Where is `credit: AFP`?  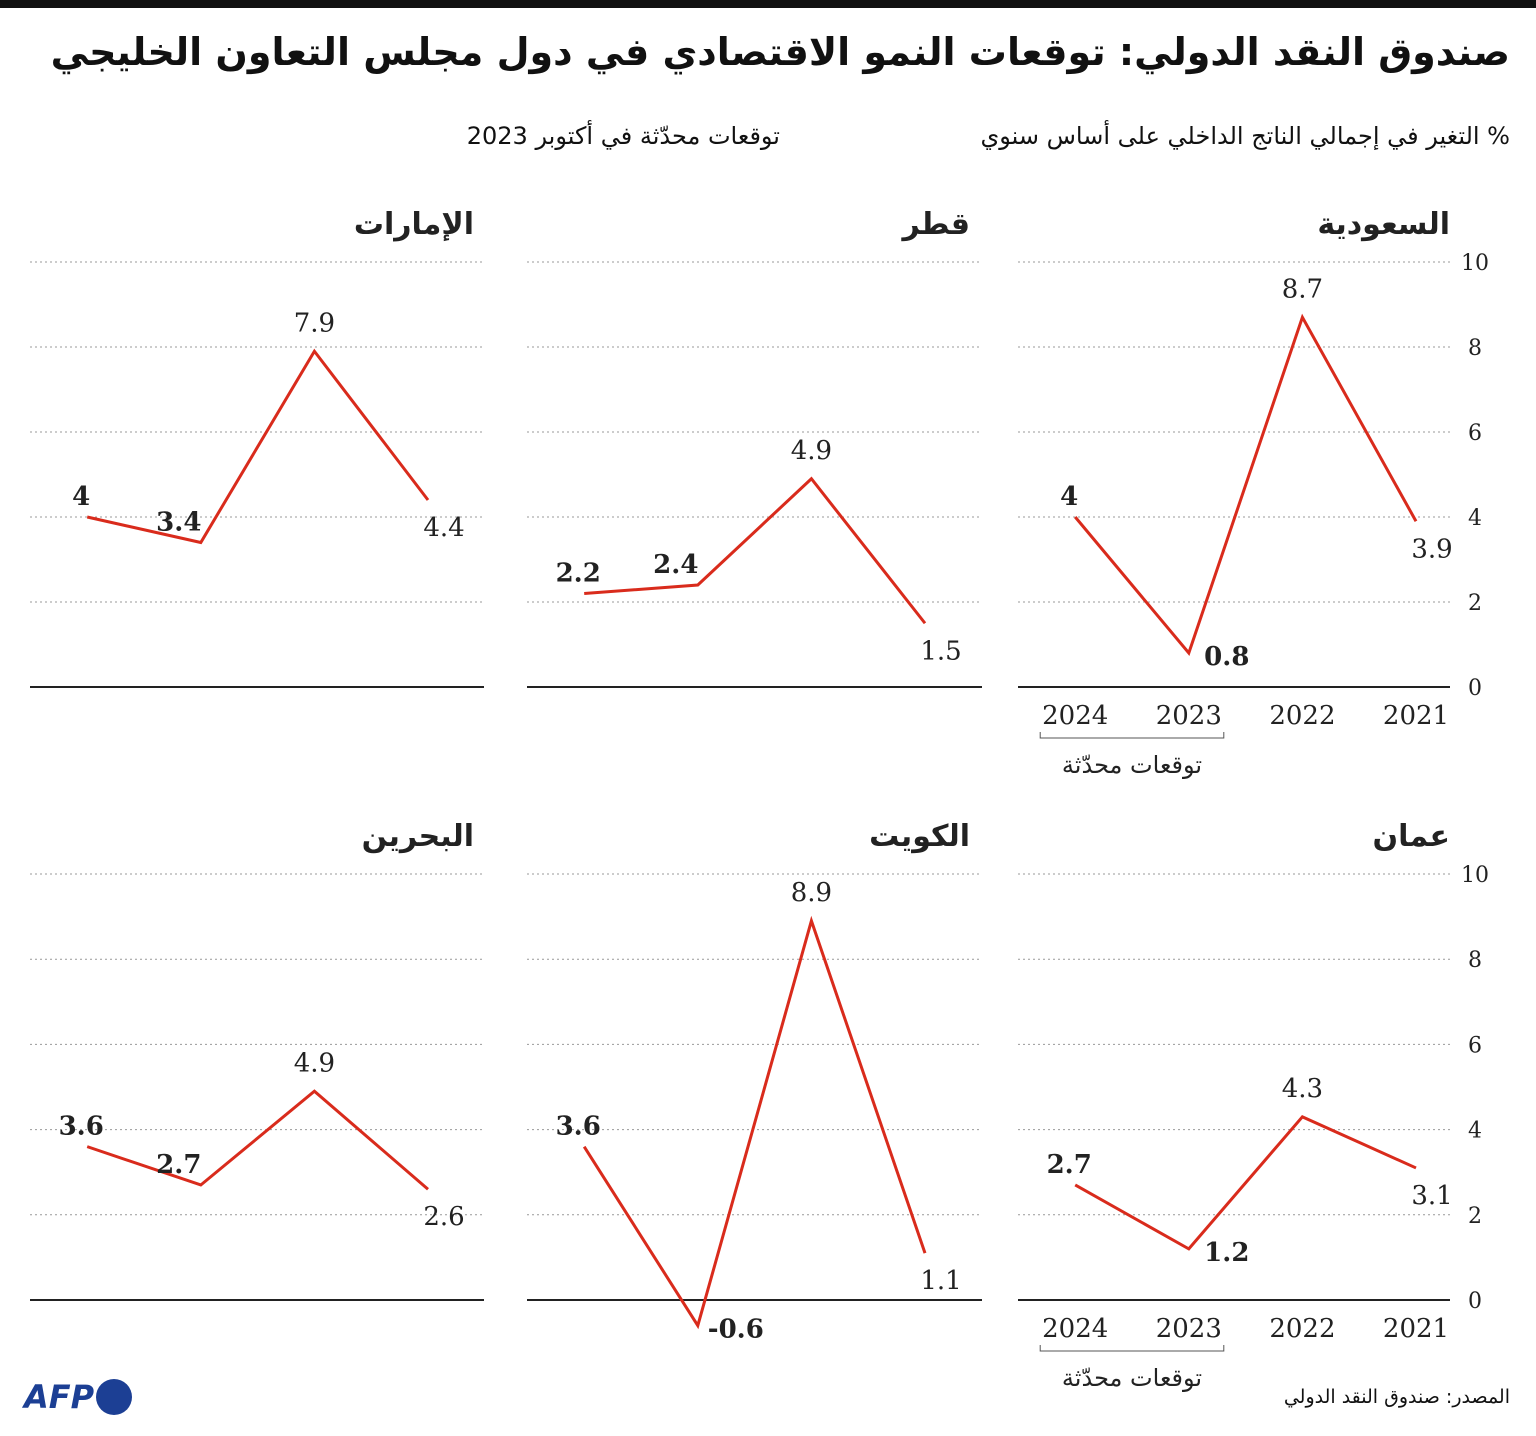 credit: AFP is located at coordinates (59, 1397).